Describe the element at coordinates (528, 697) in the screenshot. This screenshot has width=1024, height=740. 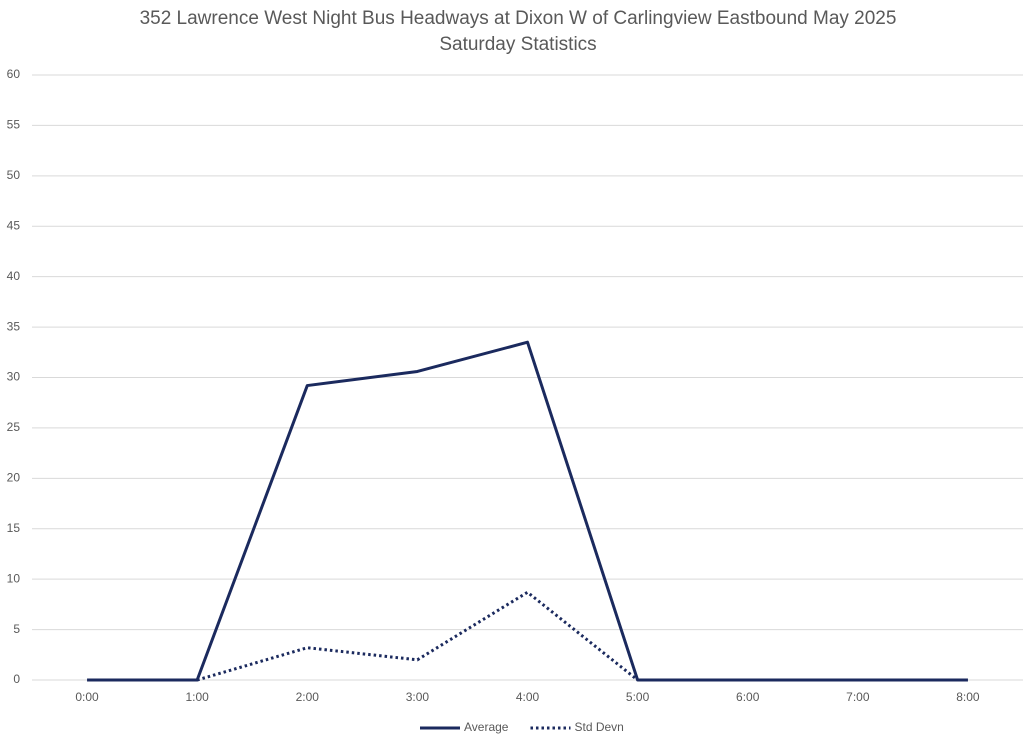
I see `x-tick-label: 4:00` at that location.